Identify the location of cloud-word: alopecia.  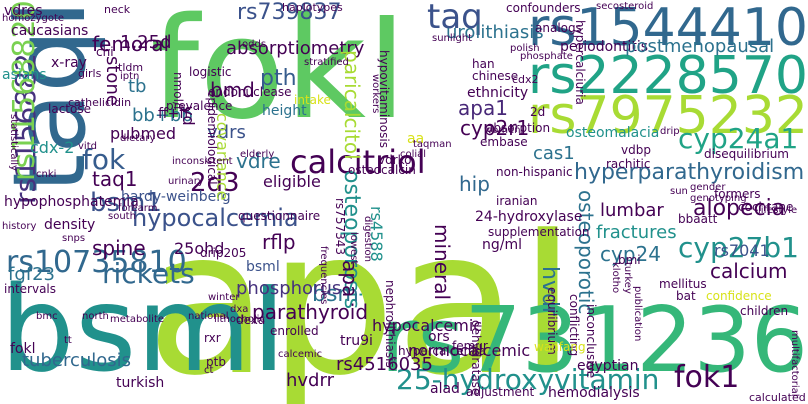
(739, 208).